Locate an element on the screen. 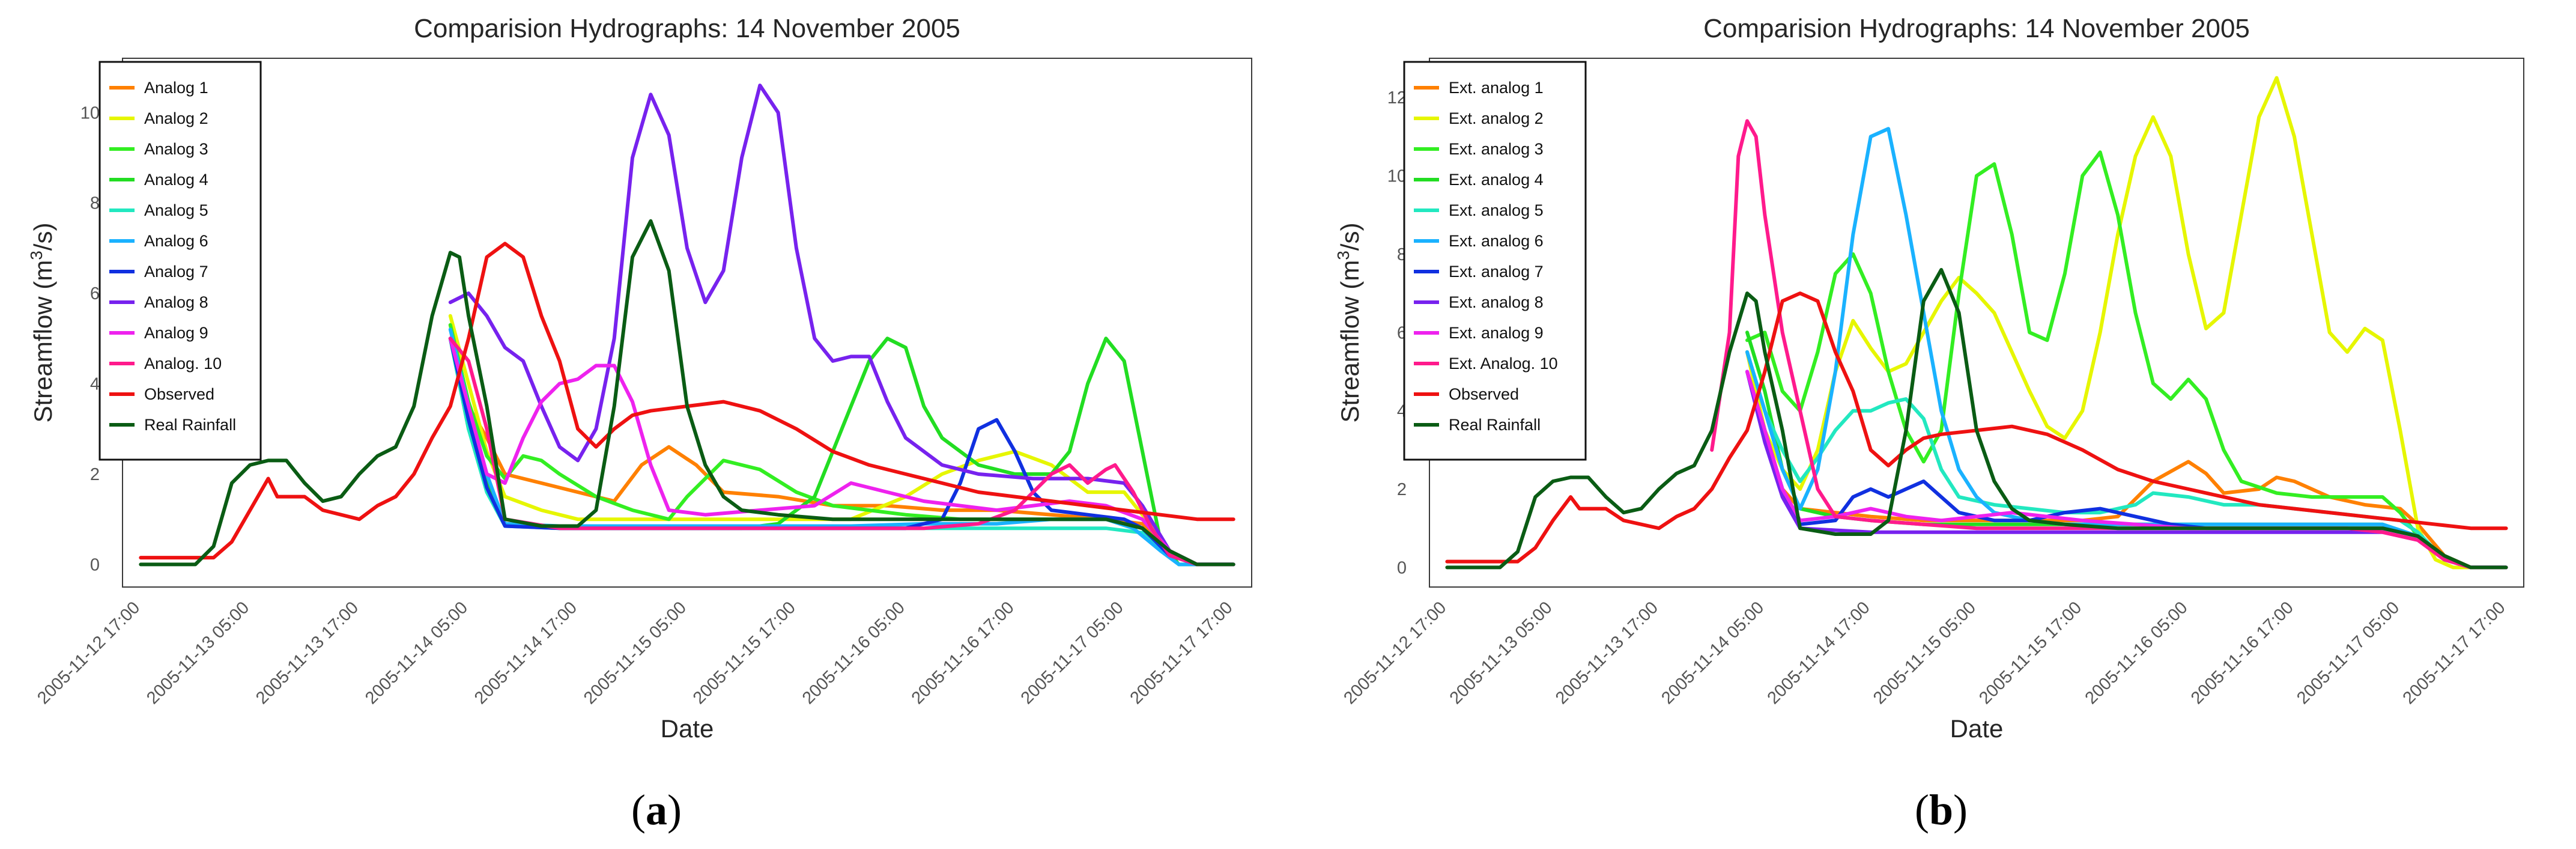 Image resolution: width=2576 pixels, height=849 pixels. legend-label: Analog 5 is located at coordinates (176, 210).